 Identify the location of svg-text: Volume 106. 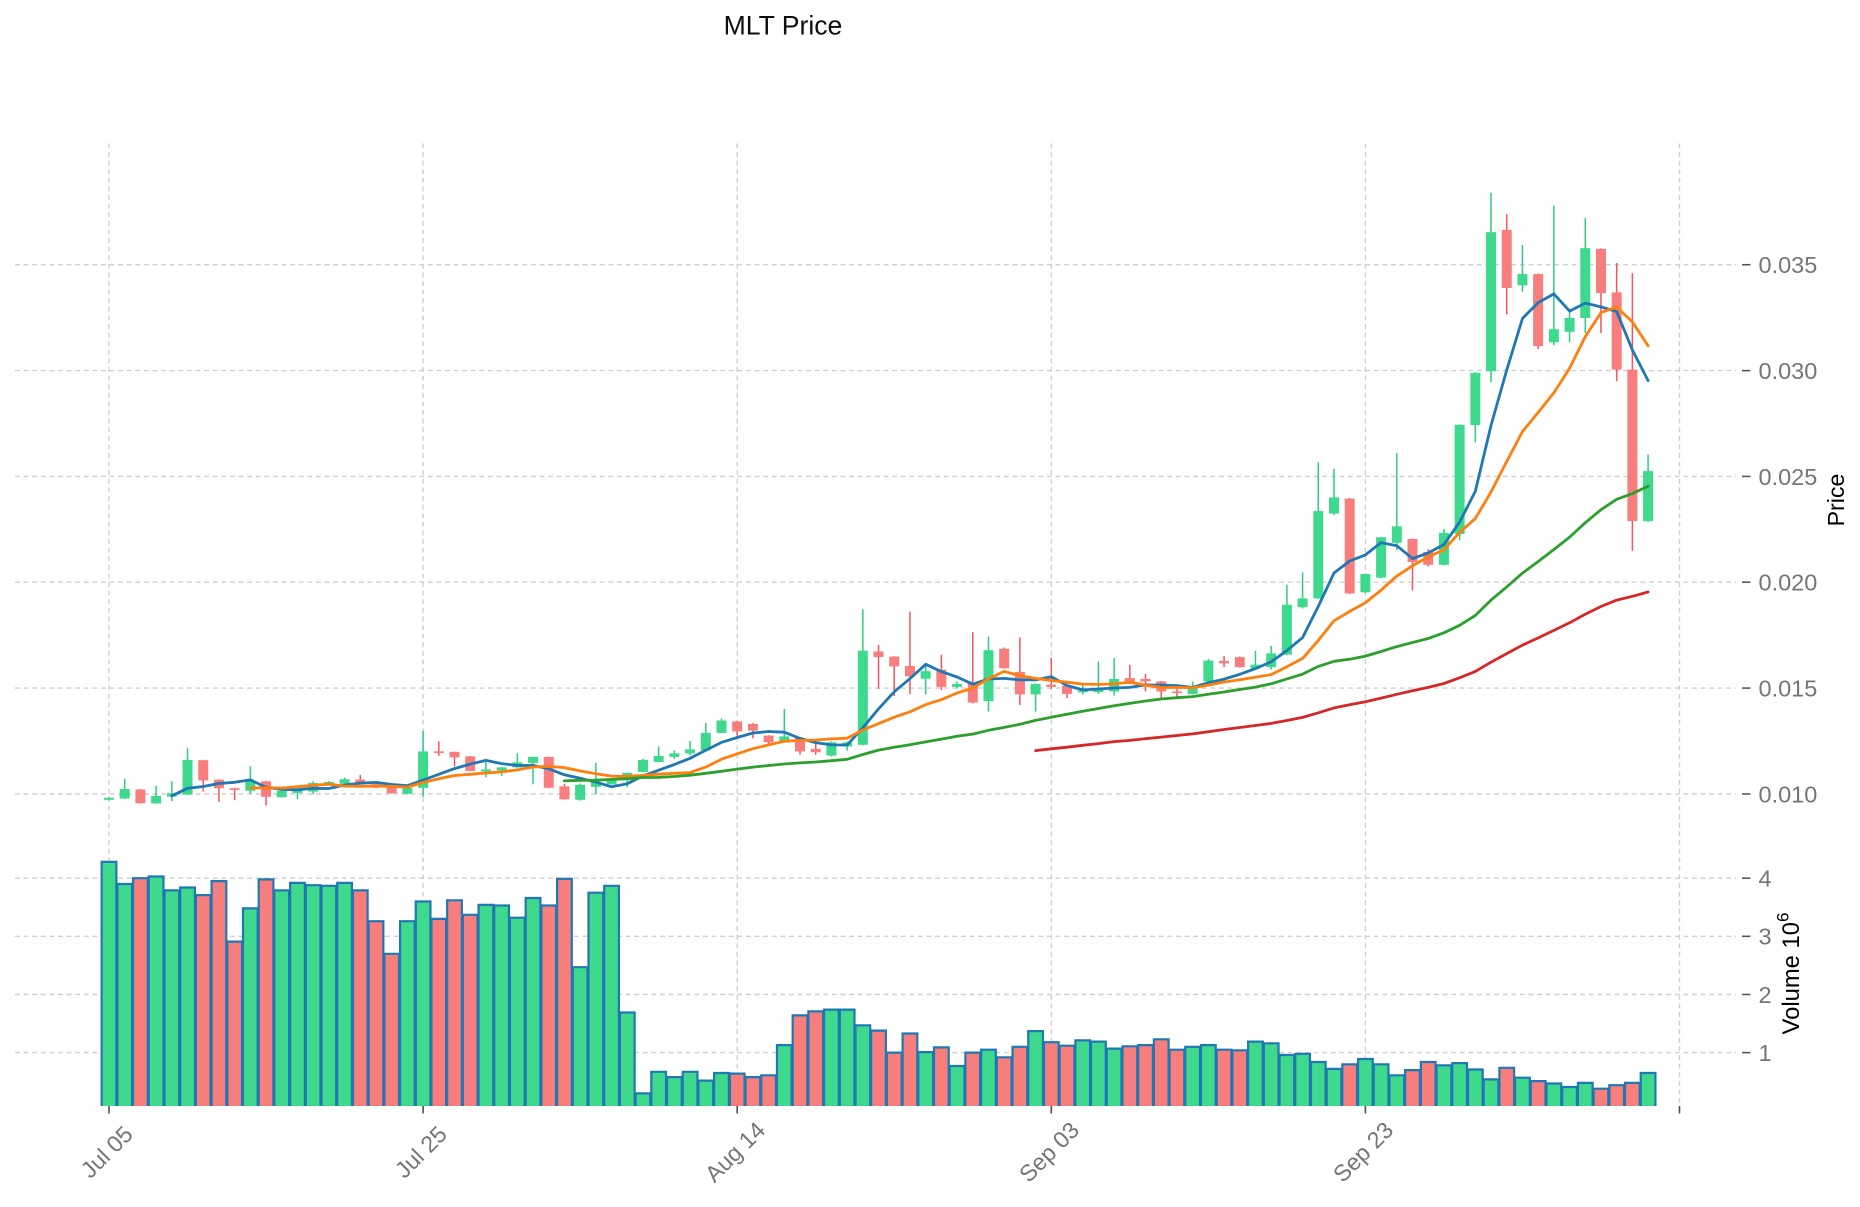
(1790, 974).